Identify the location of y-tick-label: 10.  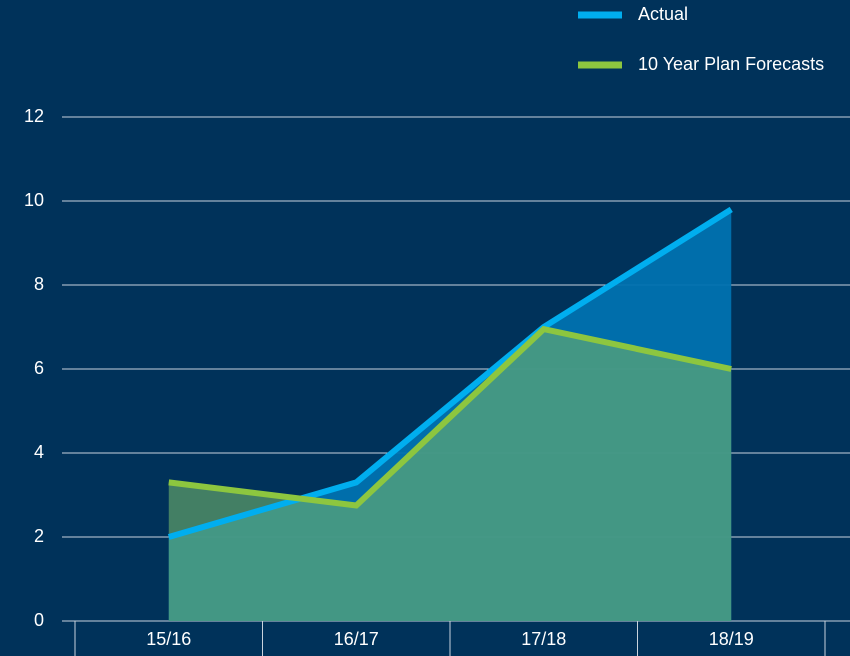
(34, 200).